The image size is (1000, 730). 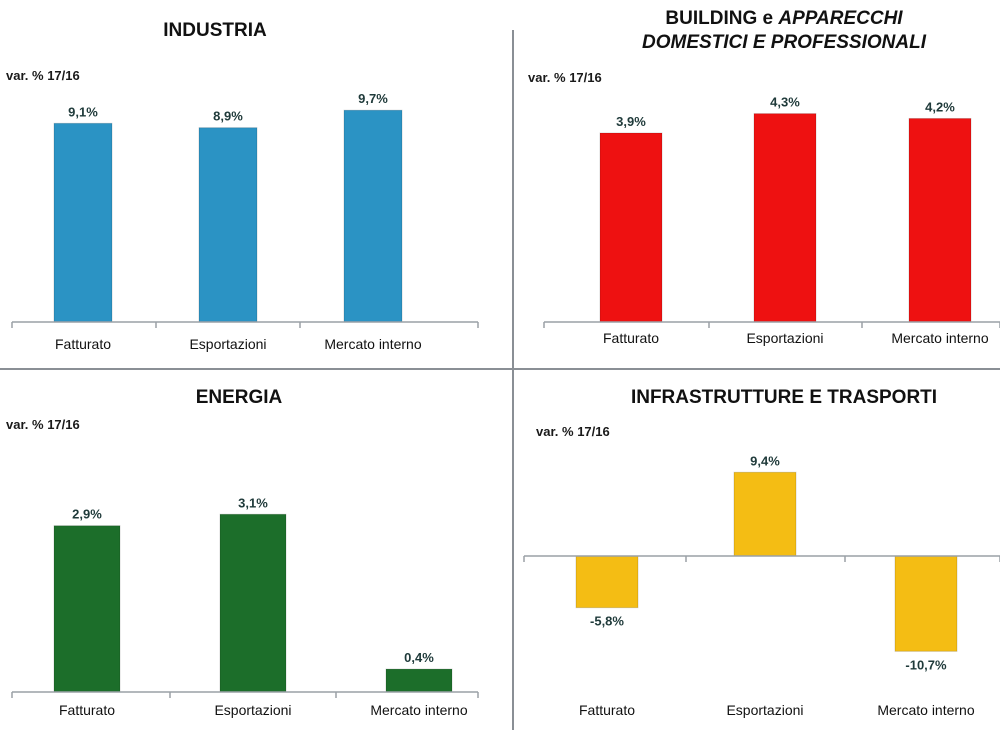 I want to click on chart-title: ENERGIA, so click(x=239, y=397).